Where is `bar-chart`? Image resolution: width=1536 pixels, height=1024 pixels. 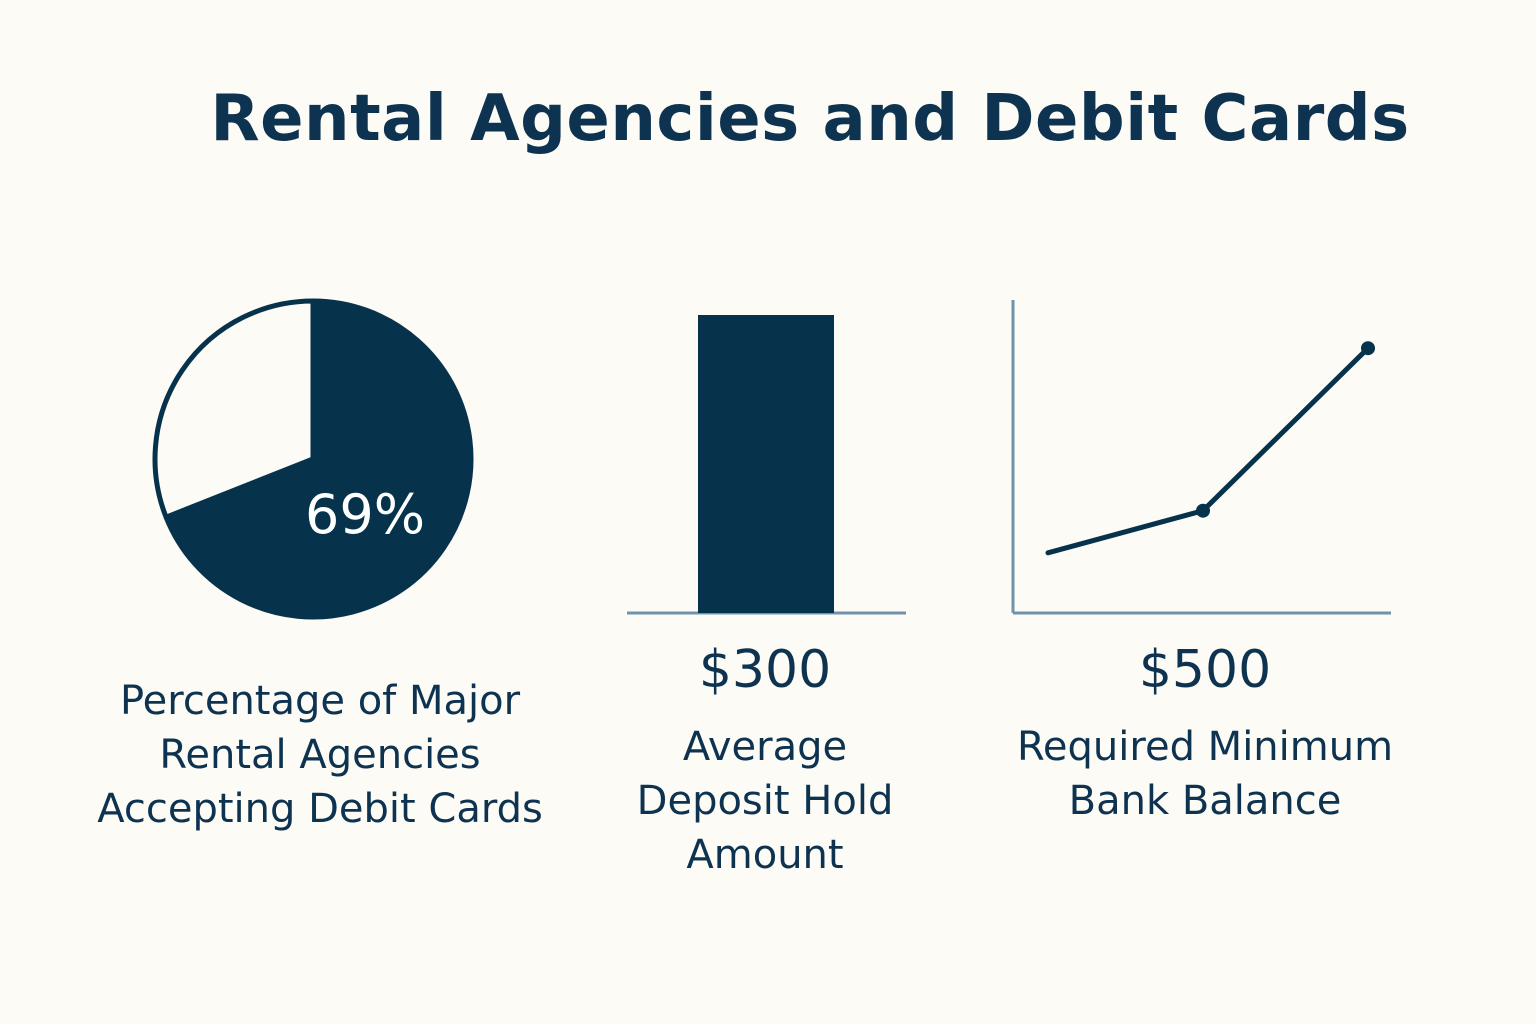
bar-chart is located at coordinates (766, 465).